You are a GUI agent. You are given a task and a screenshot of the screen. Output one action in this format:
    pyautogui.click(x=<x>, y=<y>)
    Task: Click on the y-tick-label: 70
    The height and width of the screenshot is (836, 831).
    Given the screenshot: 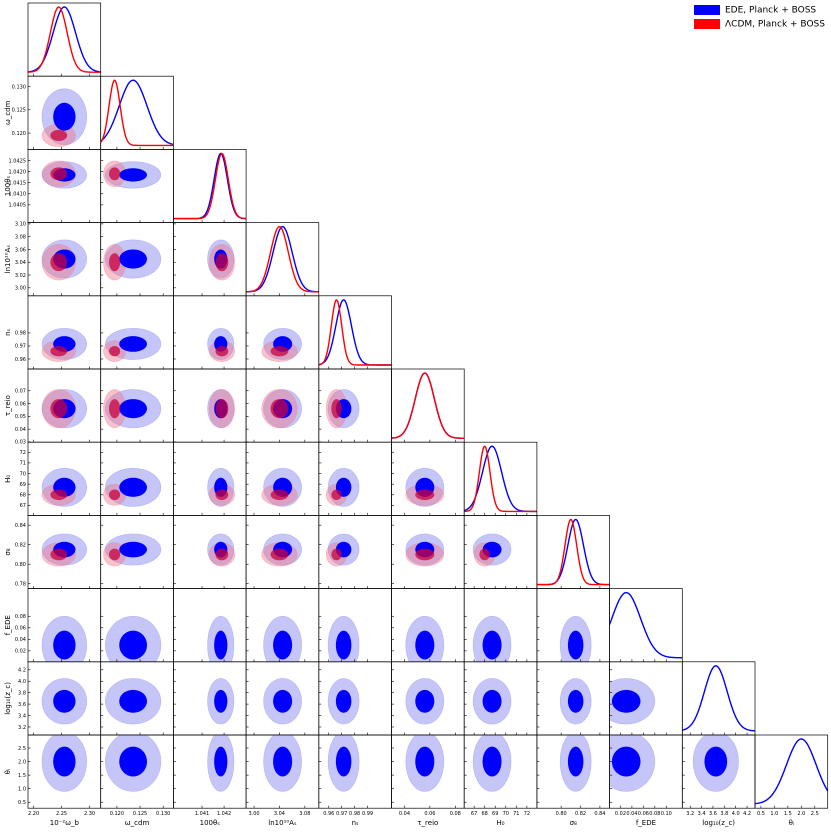 What is the action you would take?
    pyautogui.click(x=23, y=474)
    